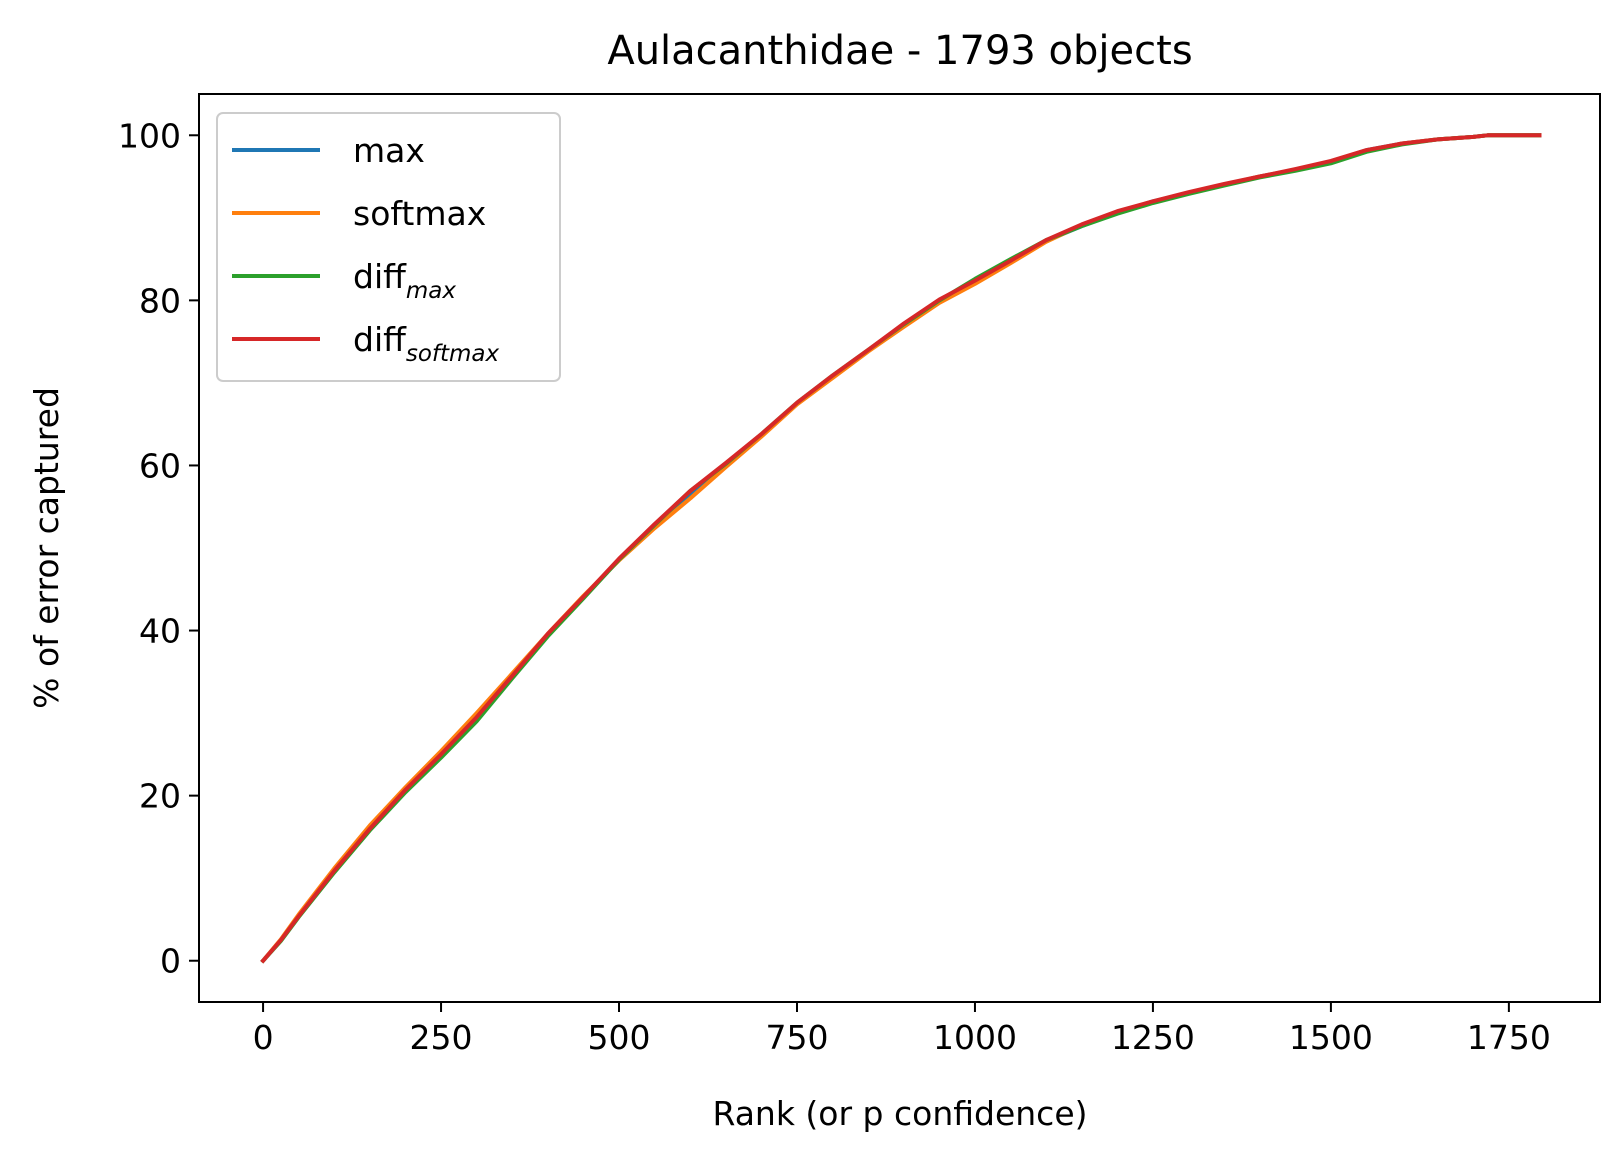  Describe the element at coordinates (160, 796) in the screenshot. I see `y-tick-label: 20` at that location.